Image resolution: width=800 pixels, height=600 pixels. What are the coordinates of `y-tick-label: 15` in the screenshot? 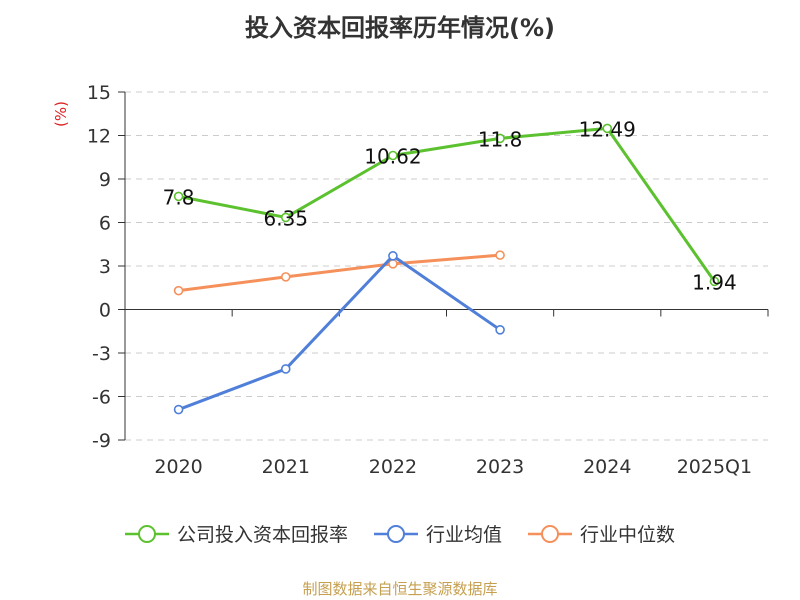 It's located at (99, 93).